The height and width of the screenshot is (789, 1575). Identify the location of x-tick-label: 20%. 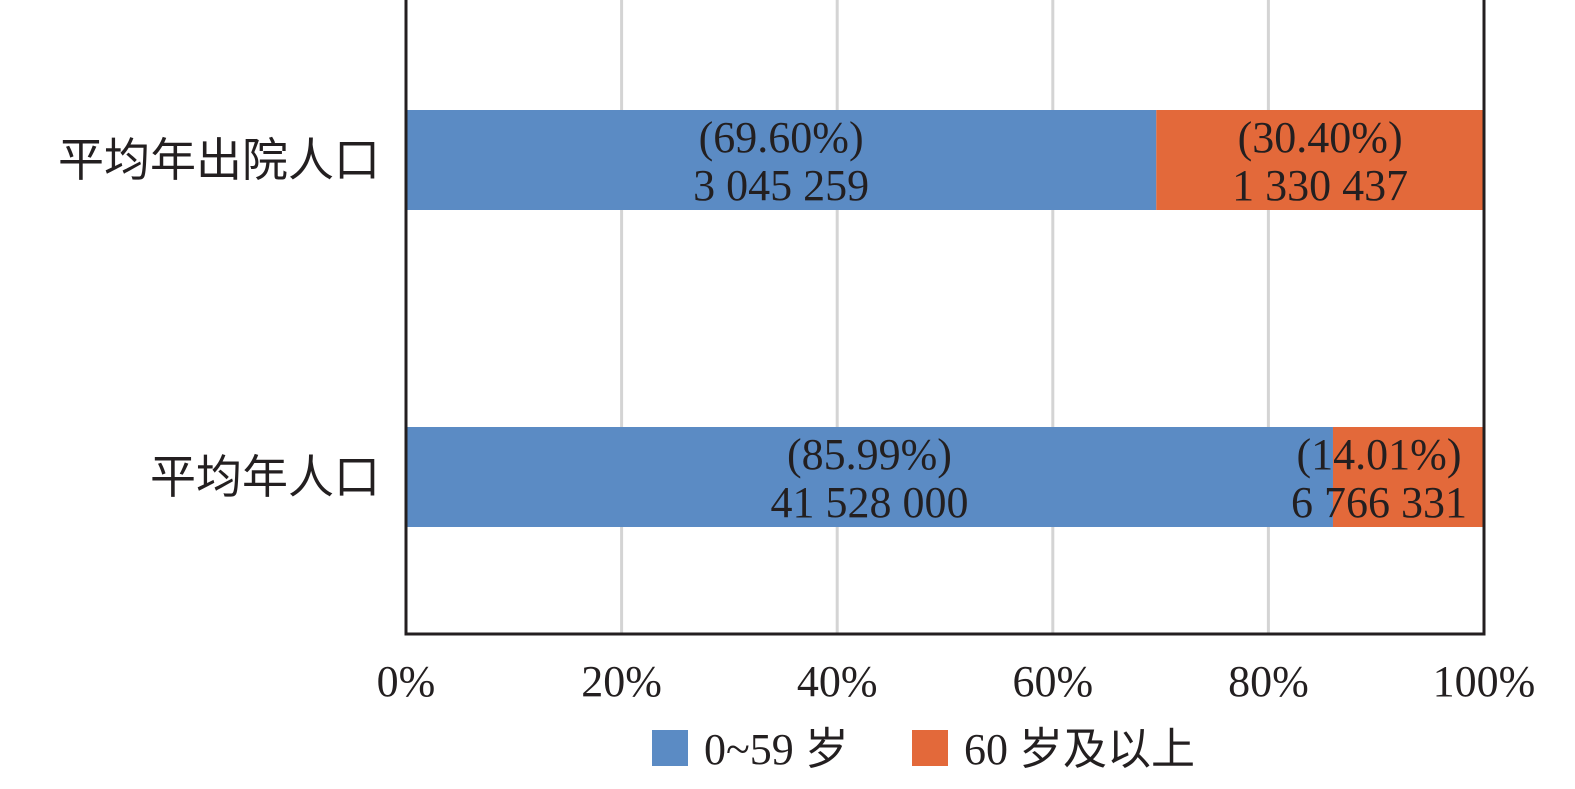
(621, 681).